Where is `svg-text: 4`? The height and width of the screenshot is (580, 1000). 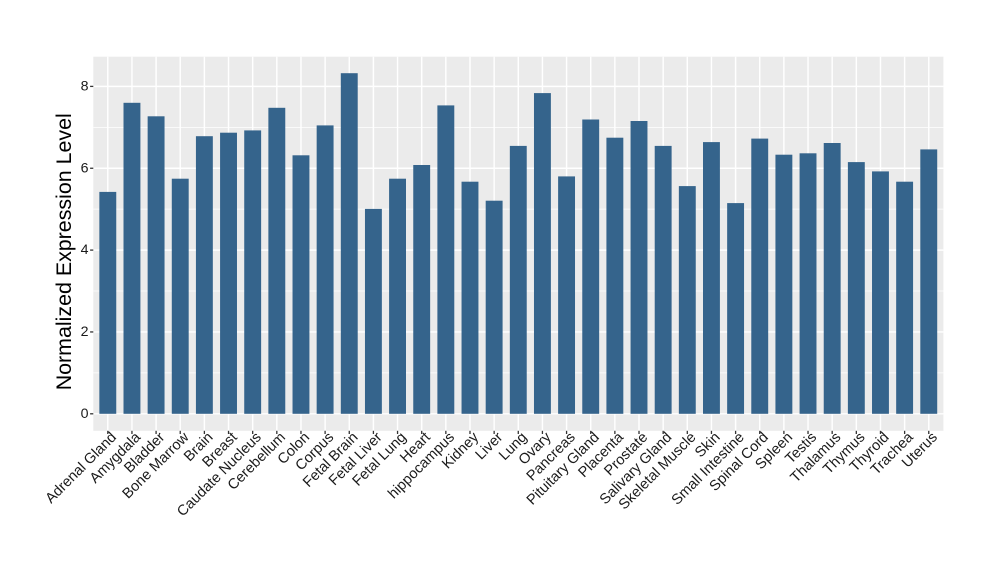 svg-text: 4 is located at coordinates (85, 250).